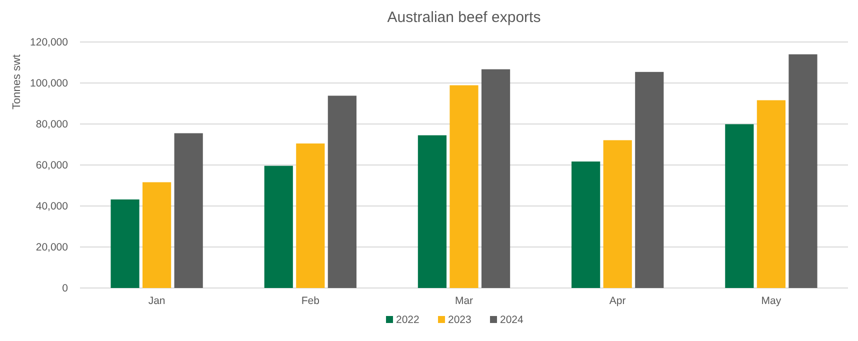 This screenshot has height=341, width=858. Describe the element at coordinates (464, 301) in the screenshot. I see `x-tick-label: Mar` at that location.